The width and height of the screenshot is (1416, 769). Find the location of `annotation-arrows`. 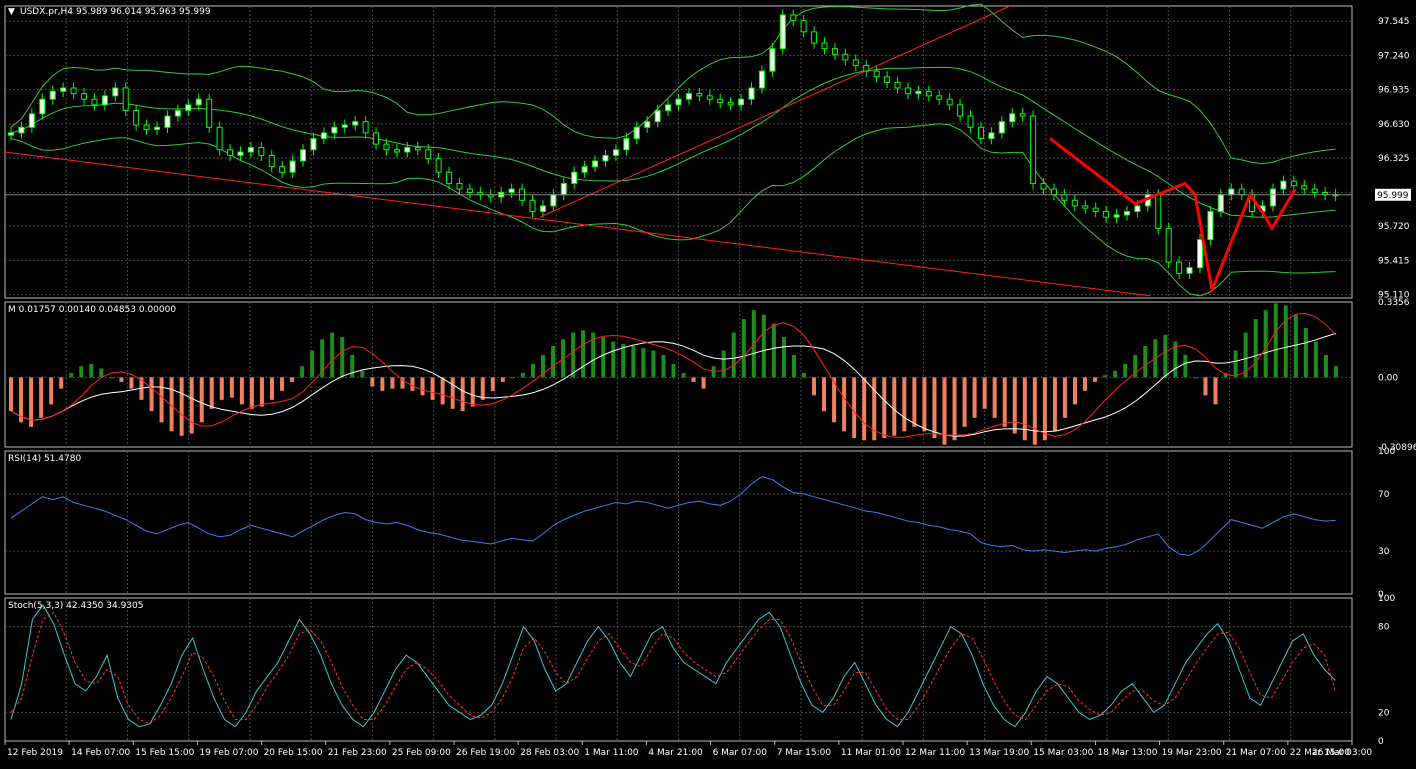

annotation-arrows is located at coordinates (1173, 214).